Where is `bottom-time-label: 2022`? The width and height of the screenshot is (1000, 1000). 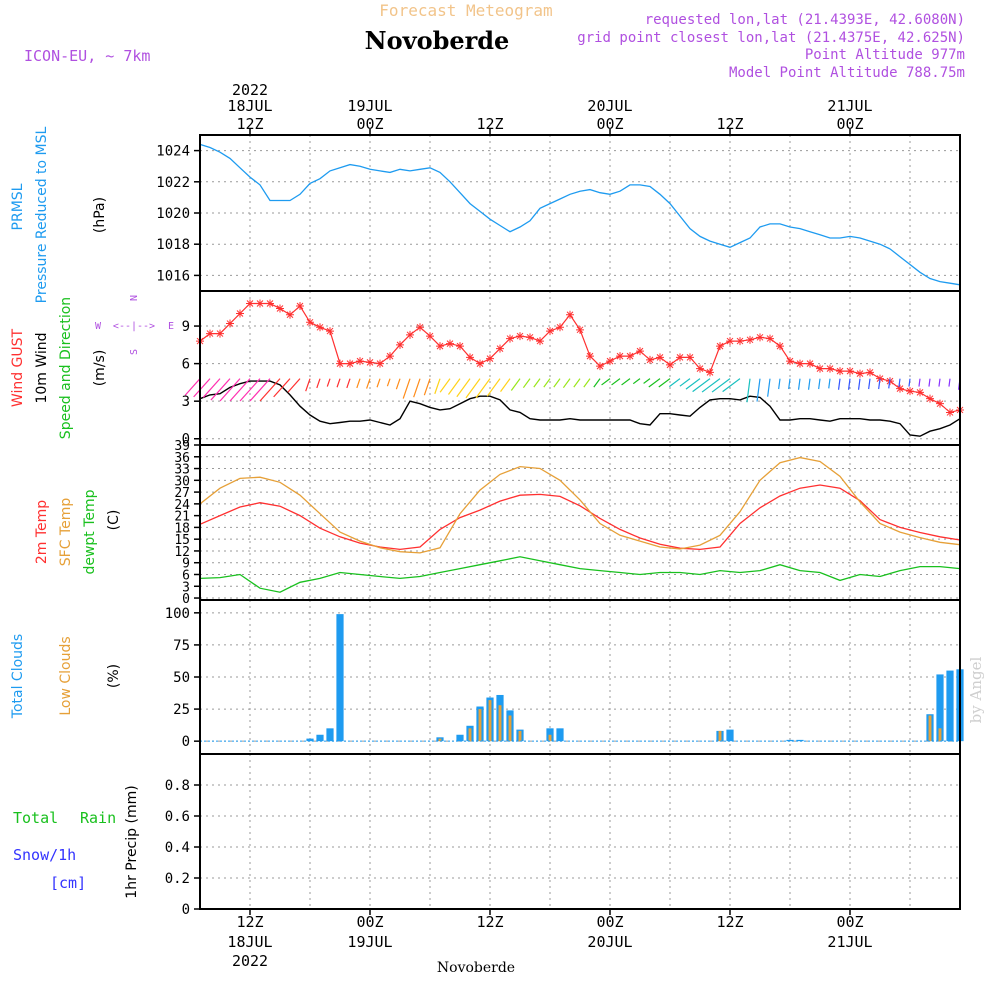 bottom-time-label: 2022 is located at coordinates (250, 961).